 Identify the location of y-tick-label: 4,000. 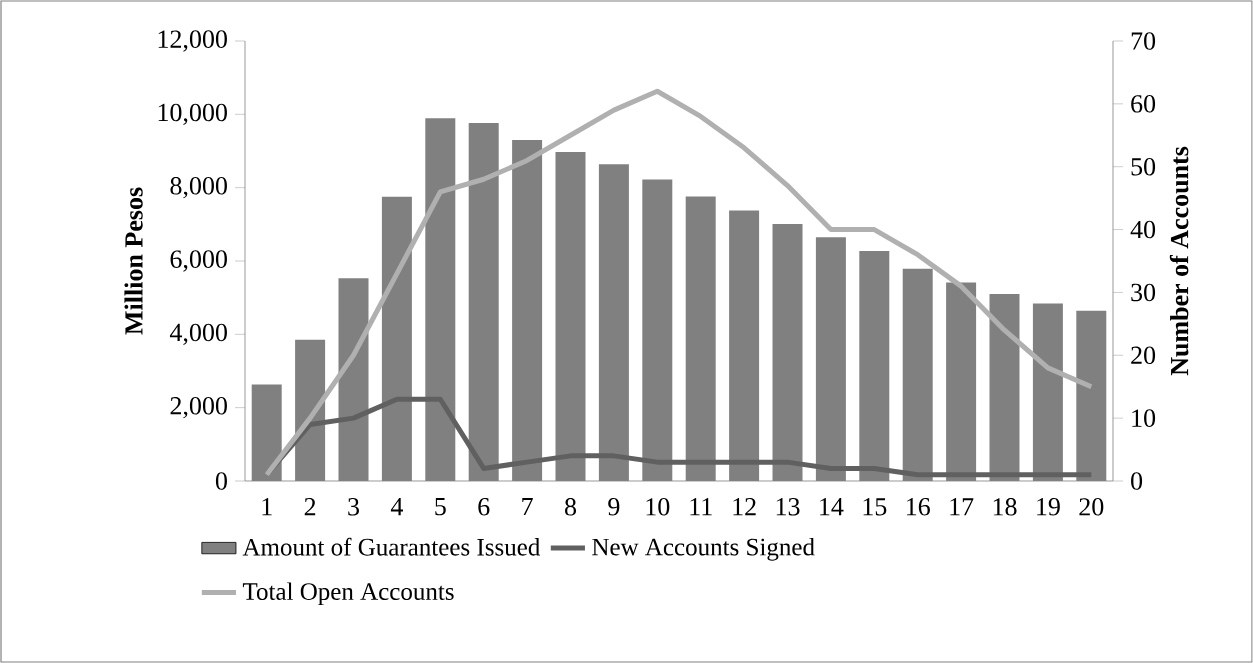
(198, 334).